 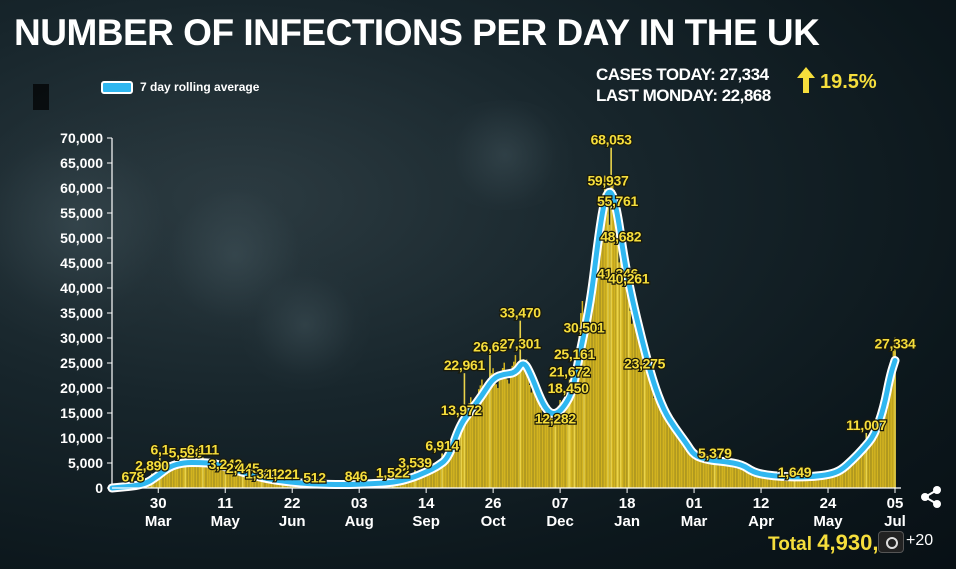 I want to click on data-label: 12,282, so click(x=556, y=419).